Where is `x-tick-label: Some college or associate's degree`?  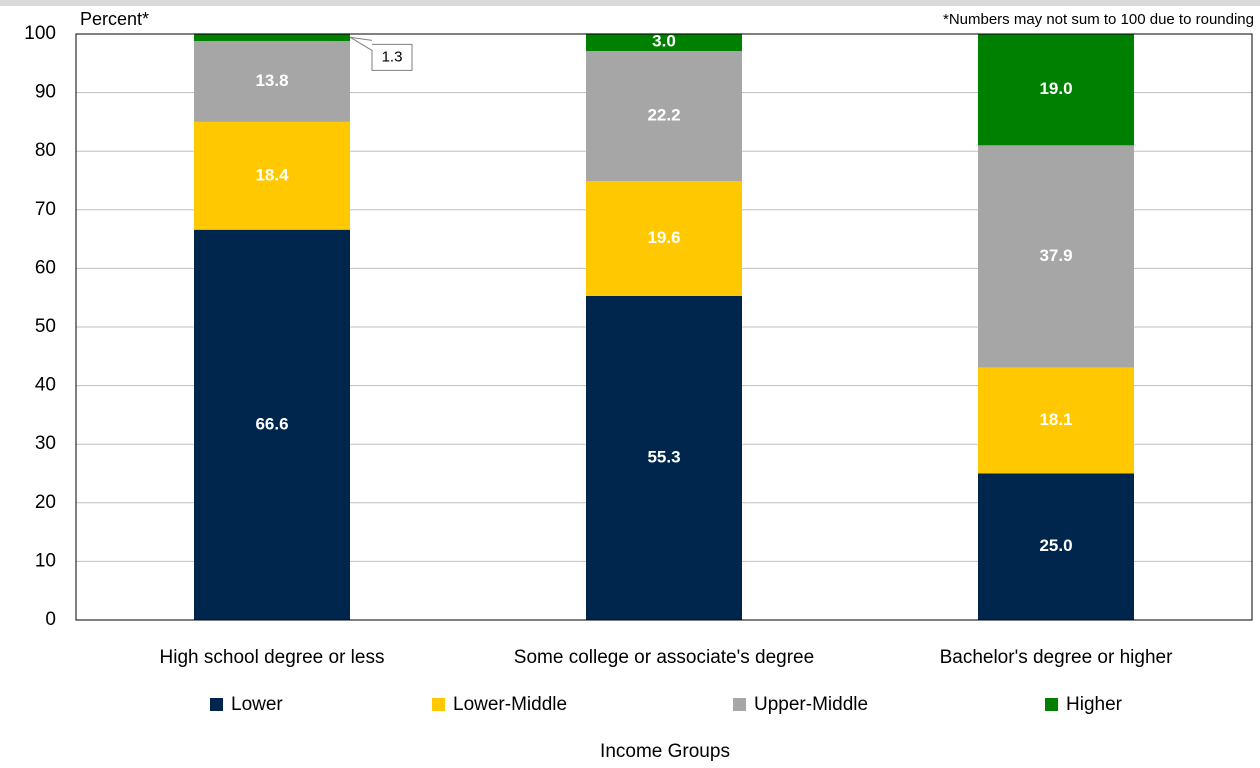 x-tick-label: Some college or associate's degree is located at coordinates (664, 657).